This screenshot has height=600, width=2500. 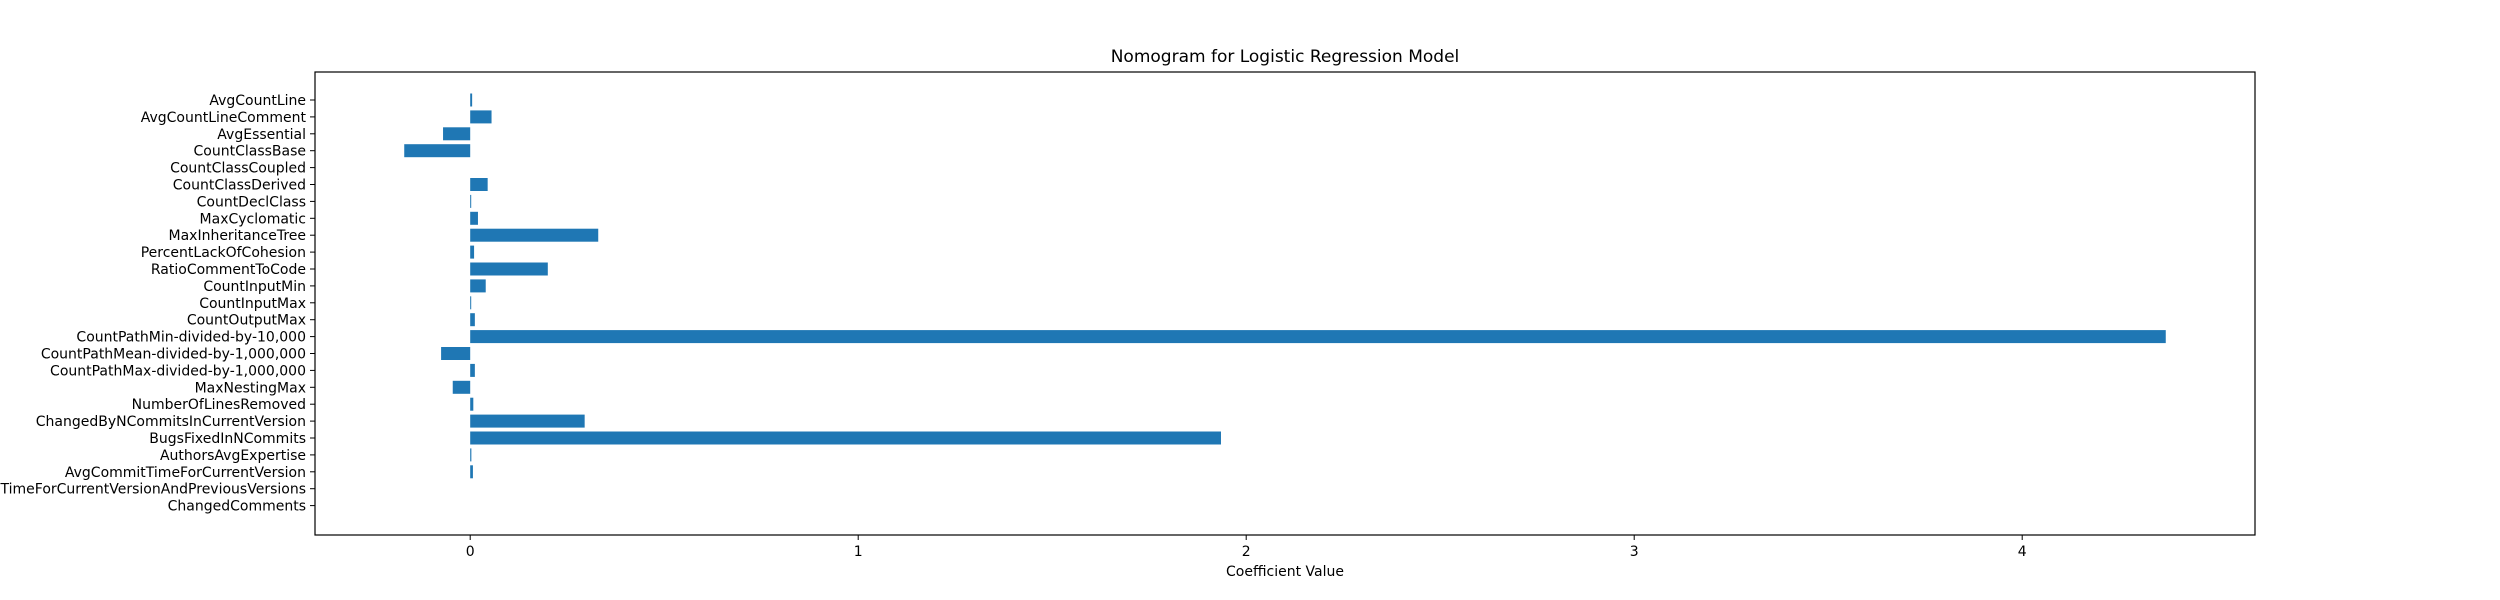 I want to click on y-tick-label: RatioCommentToCode, so click(x=228, y=270).